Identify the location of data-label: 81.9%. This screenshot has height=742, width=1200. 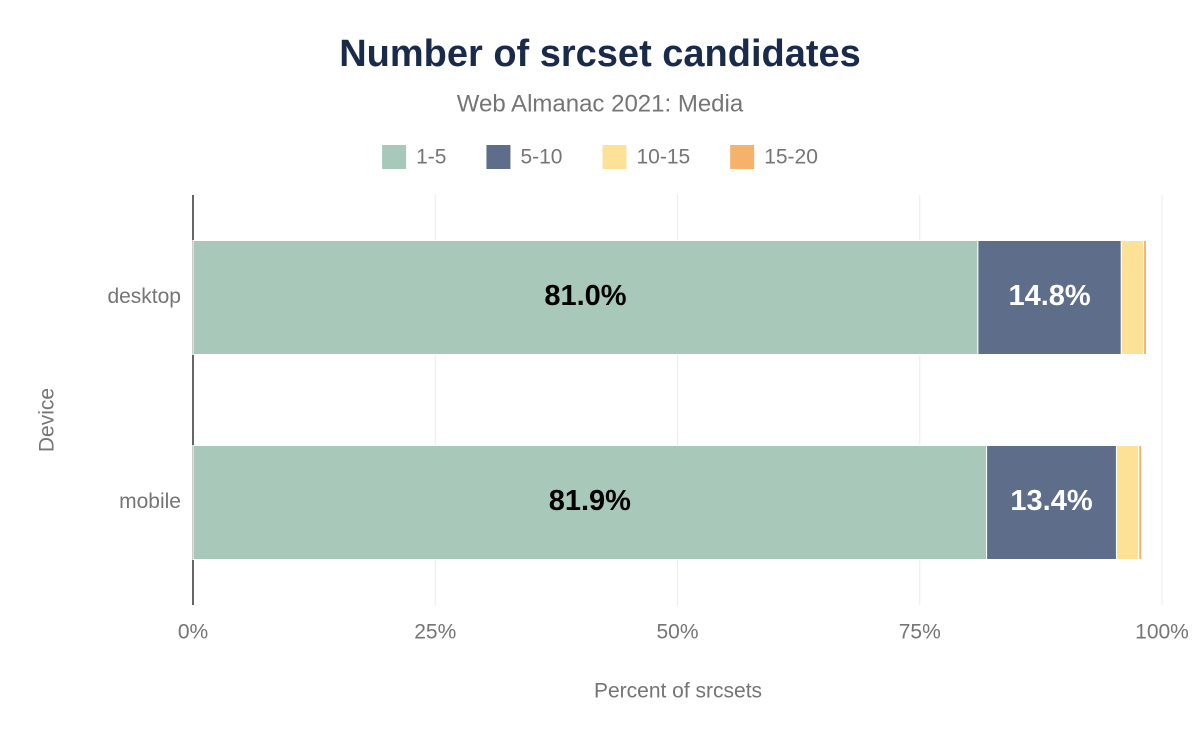
(590, 501).